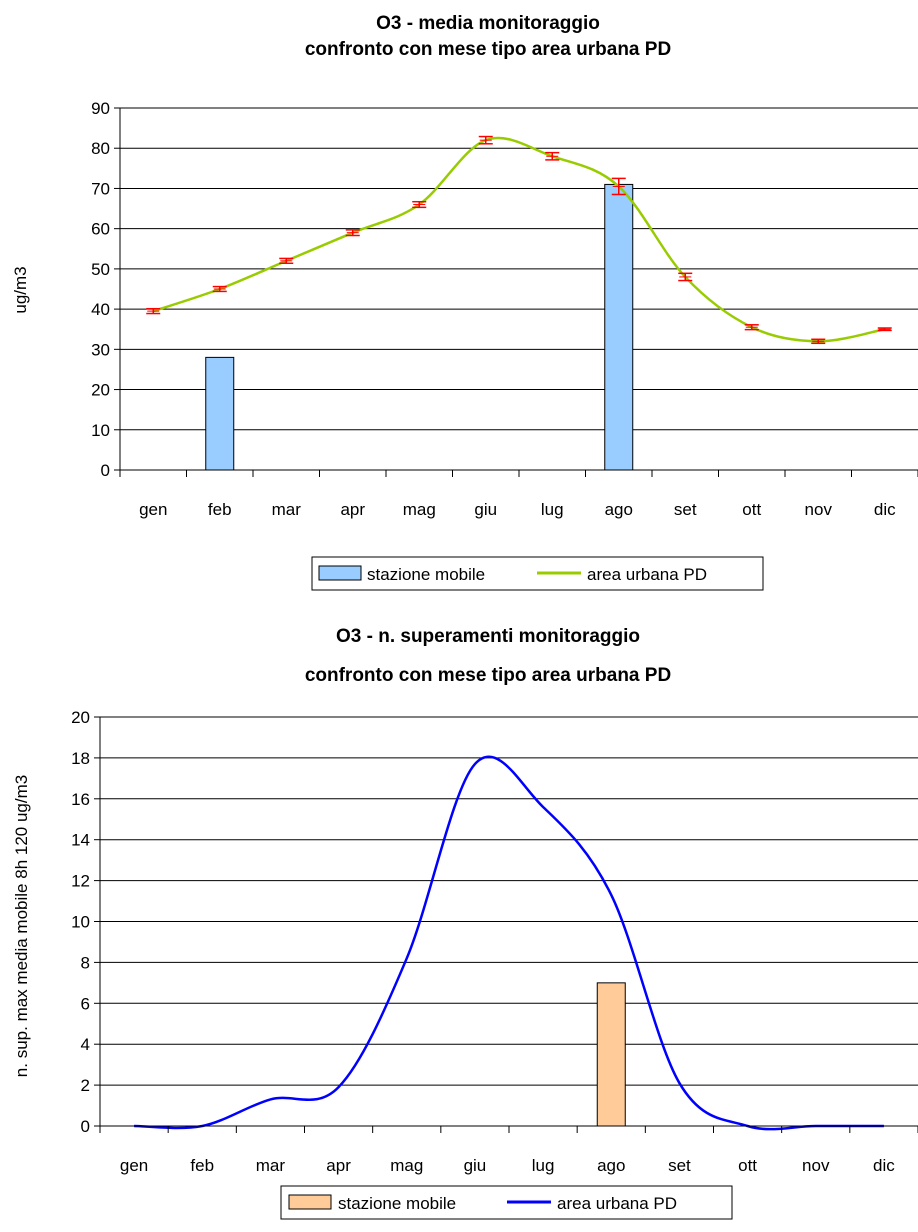 This screenshot has width=918, height=1232. Describe the element at coordinates (488, 675) in the screenshot. I see `chart-2-title-line-2: confronto con mese tipo area urbana PD` at that location.